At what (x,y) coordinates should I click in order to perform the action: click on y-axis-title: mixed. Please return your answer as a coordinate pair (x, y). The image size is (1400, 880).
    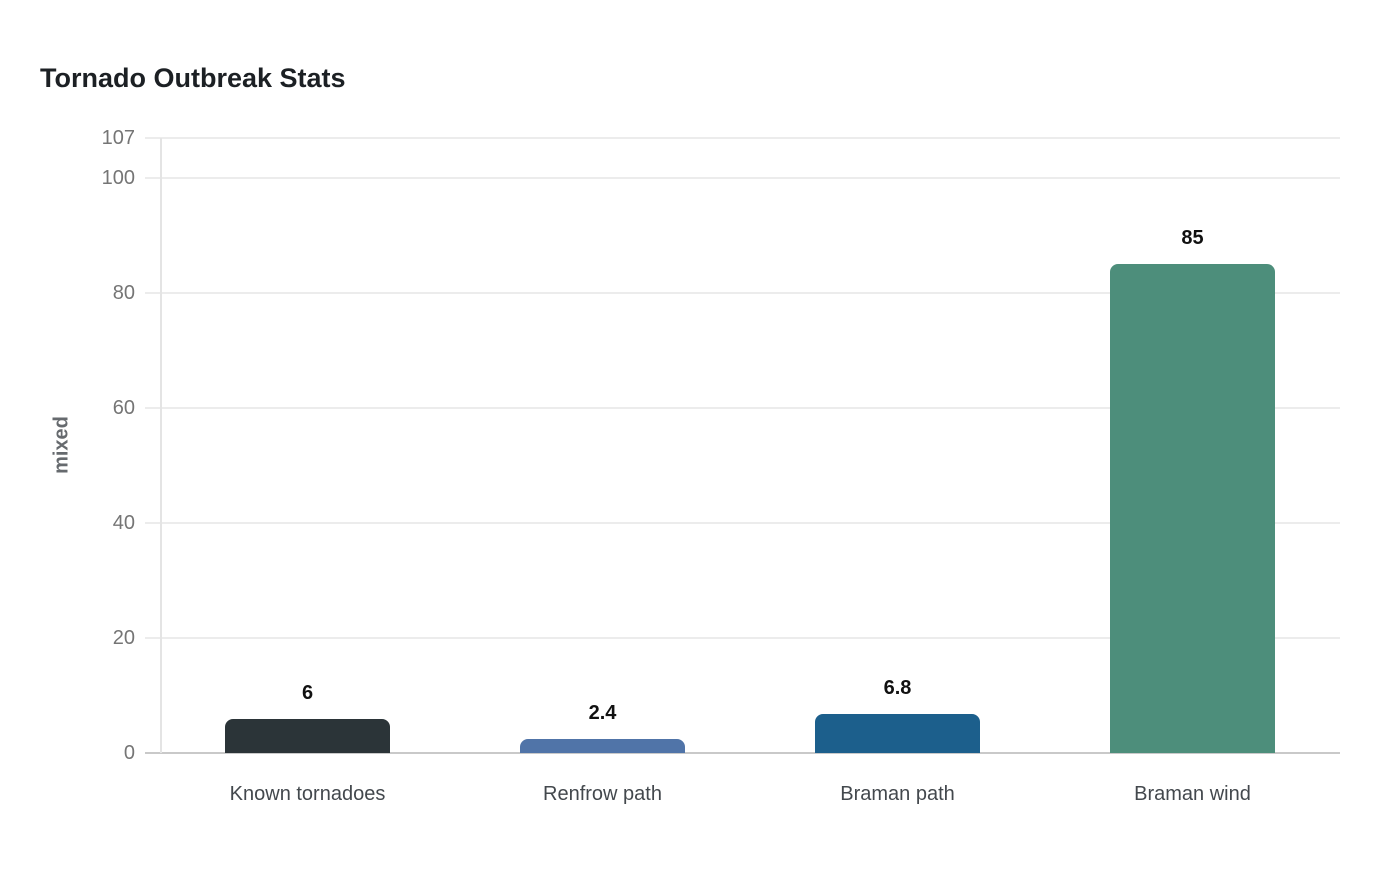
    Looking at the image, I should click on (61, 445).